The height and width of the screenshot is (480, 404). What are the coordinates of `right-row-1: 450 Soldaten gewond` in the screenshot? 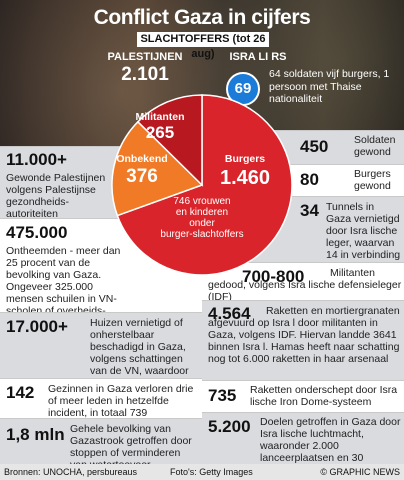 It's located at (303, 147).